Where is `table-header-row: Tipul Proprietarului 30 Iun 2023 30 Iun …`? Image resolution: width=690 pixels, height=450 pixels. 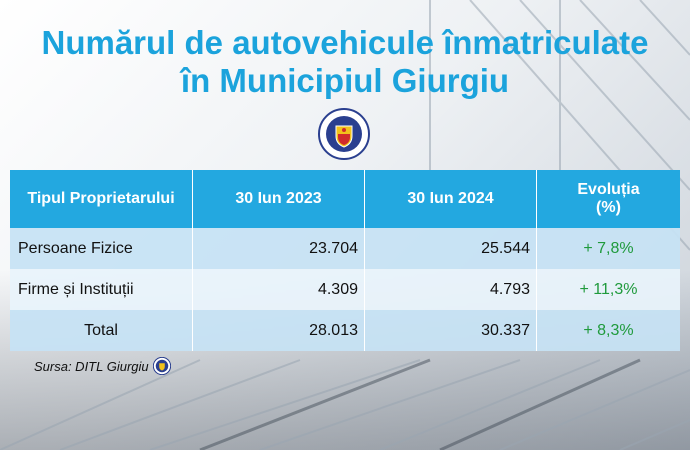
table-header-row: Tipul Proprietarului 30 Iun 2023 30 Iun … is located at coordinates (345, 199).